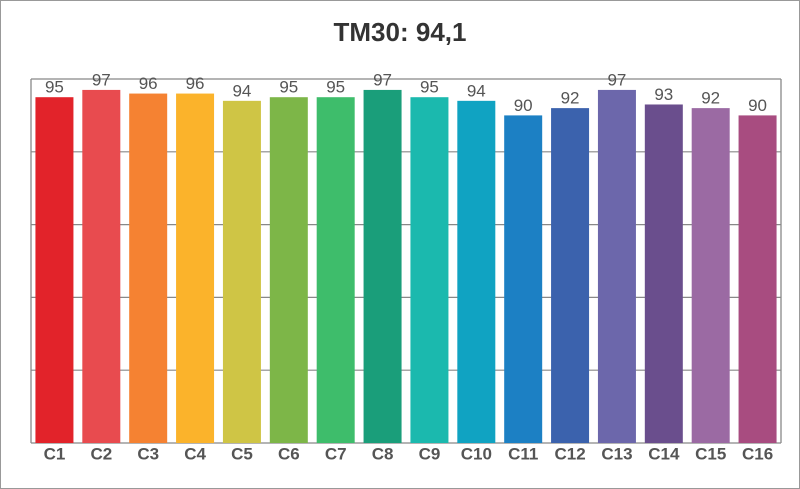 This screenshot has width=800, height=489. I want to click on x-tick-label: C14, so click(664, 453).